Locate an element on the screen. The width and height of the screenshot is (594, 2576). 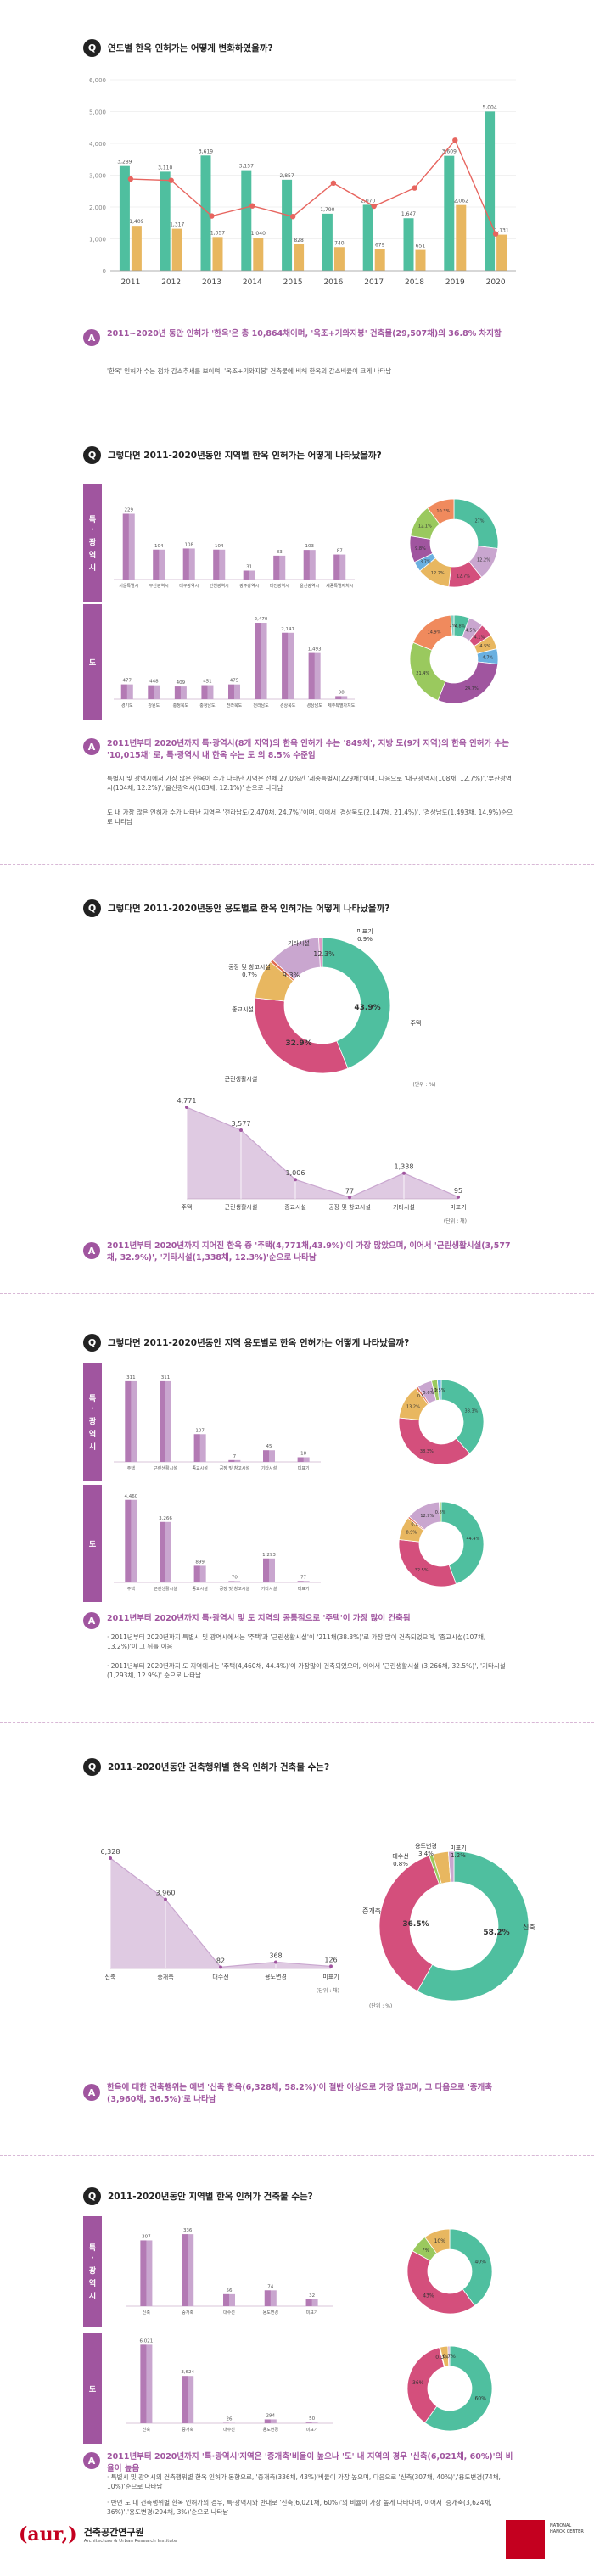
x-tick-label: 부산광역시 is located at coordinates (159, 586).